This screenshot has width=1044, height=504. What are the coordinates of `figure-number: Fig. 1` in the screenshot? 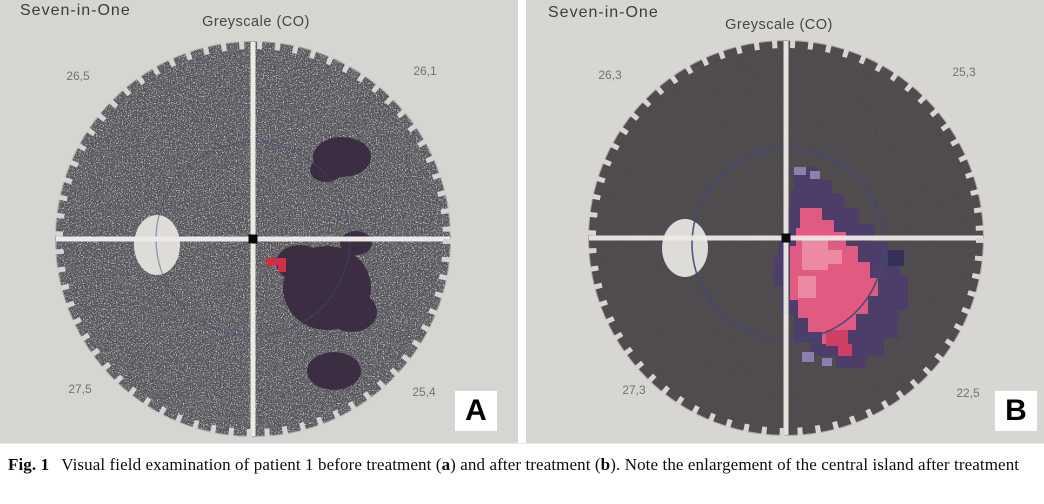 It's located at (29, 464).